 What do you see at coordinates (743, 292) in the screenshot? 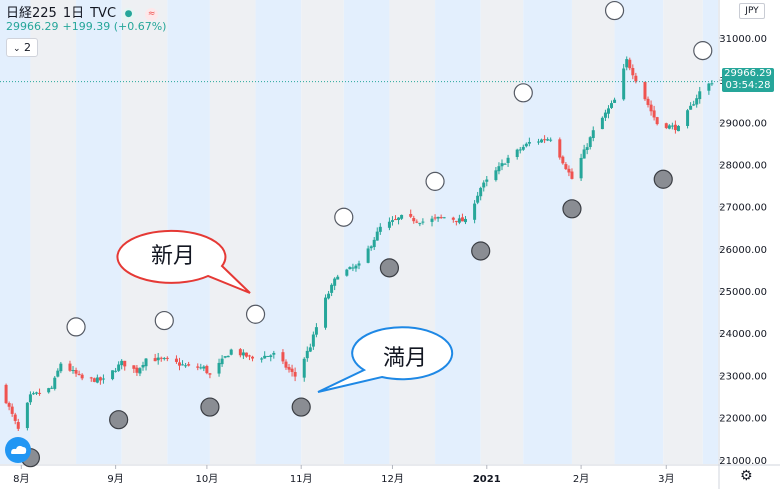
I see `y-tick-label: 25000.00` at bounding box center [743, 292].